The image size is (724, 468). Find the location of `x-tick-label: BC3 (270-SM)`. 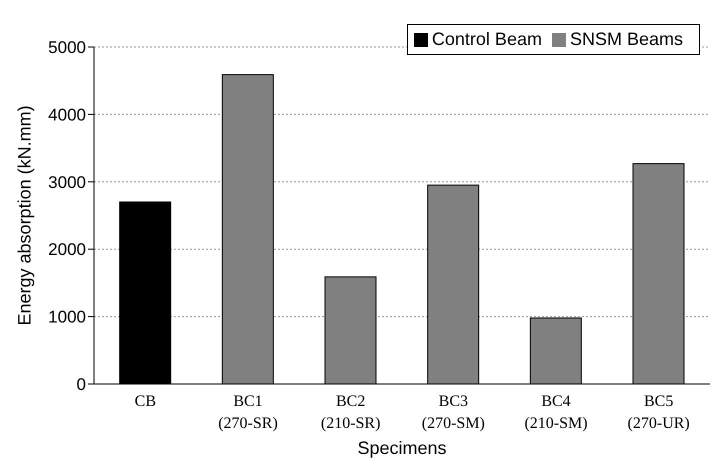

x-tick-label: BC3 (270-SM) is located at coordinates (453, 412).